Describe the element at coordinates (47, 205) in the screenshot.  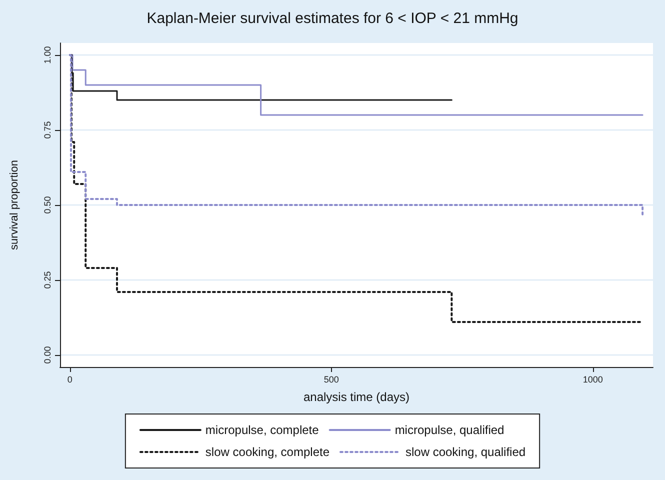
I see `y-tick-label: 0.50` at that location.